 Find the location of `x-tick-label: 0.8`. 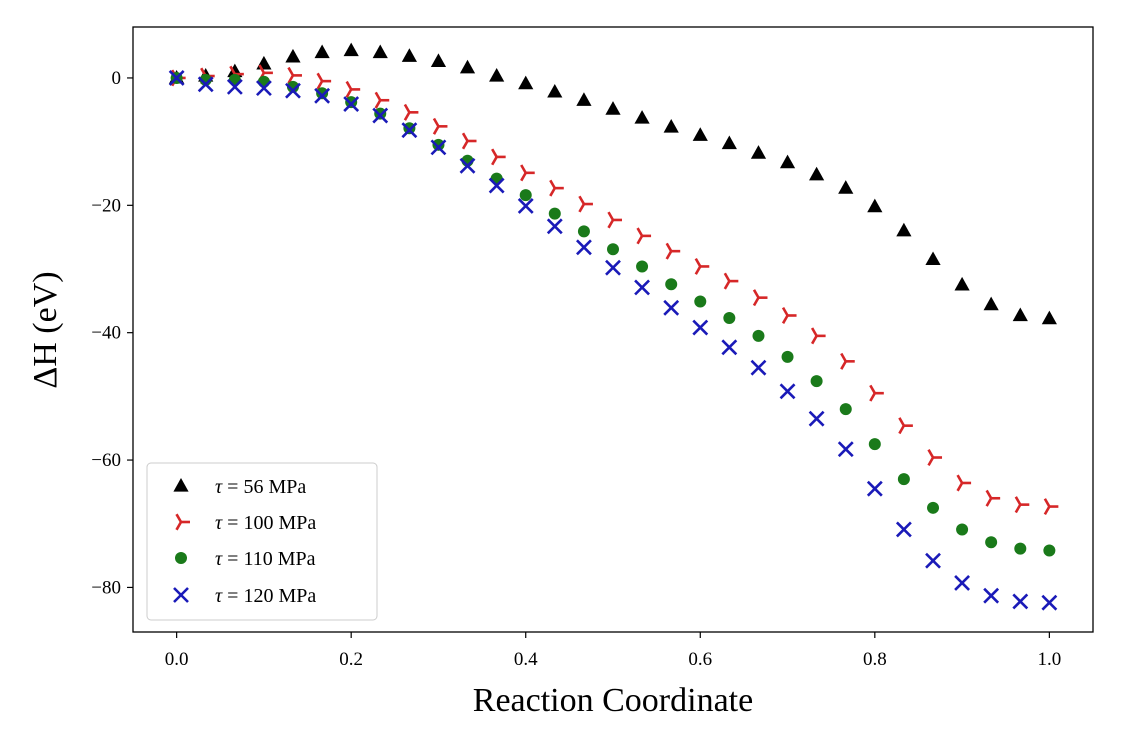

x-tick-label: 0.8 is located at coordinates (875, 659).